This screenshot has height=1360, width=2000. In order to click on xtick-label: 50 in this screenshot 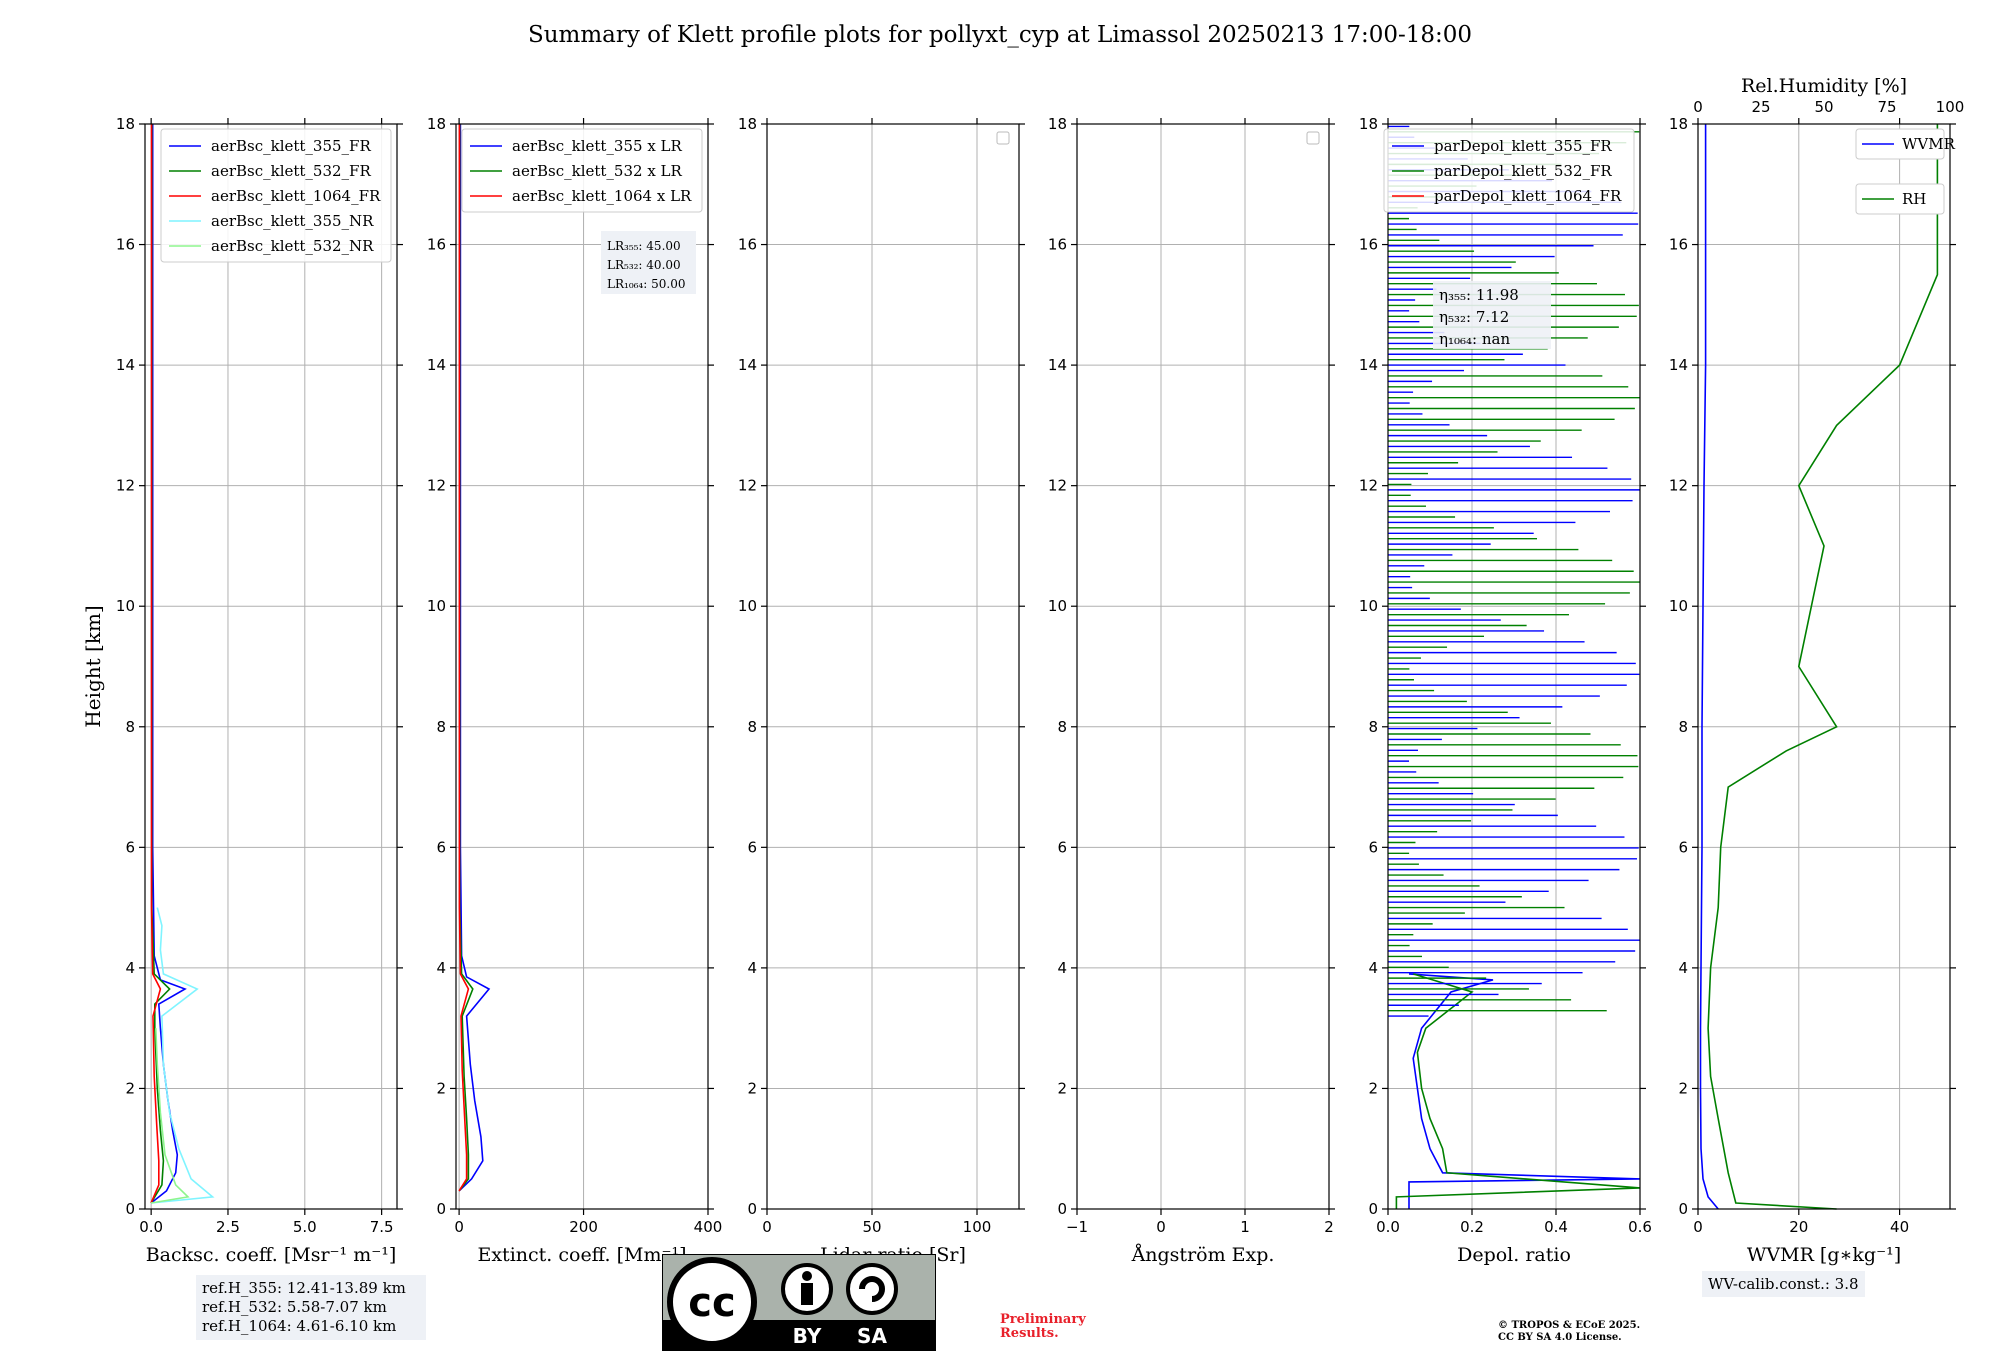, I will do `click(871, 1227)`.